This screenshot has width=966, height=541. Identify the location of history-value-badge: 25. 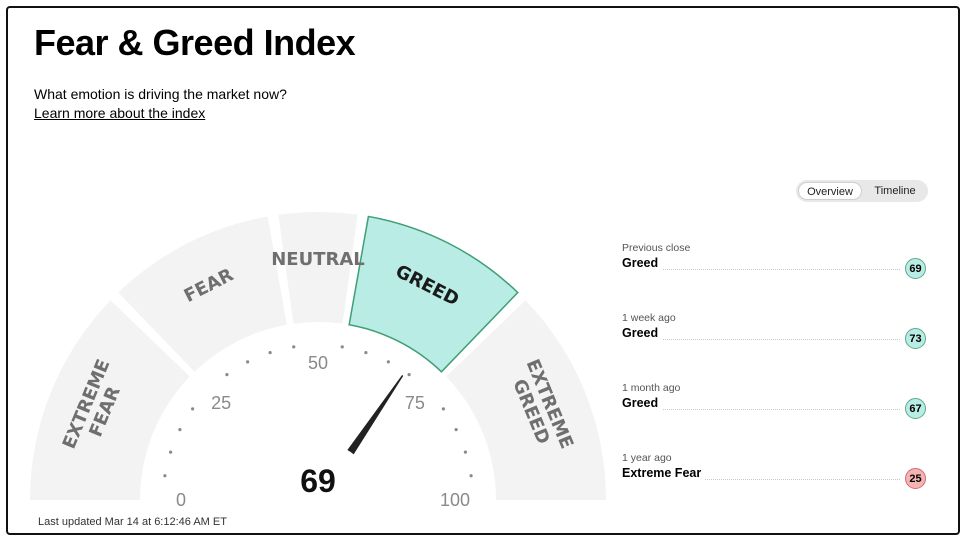
(915, 478).